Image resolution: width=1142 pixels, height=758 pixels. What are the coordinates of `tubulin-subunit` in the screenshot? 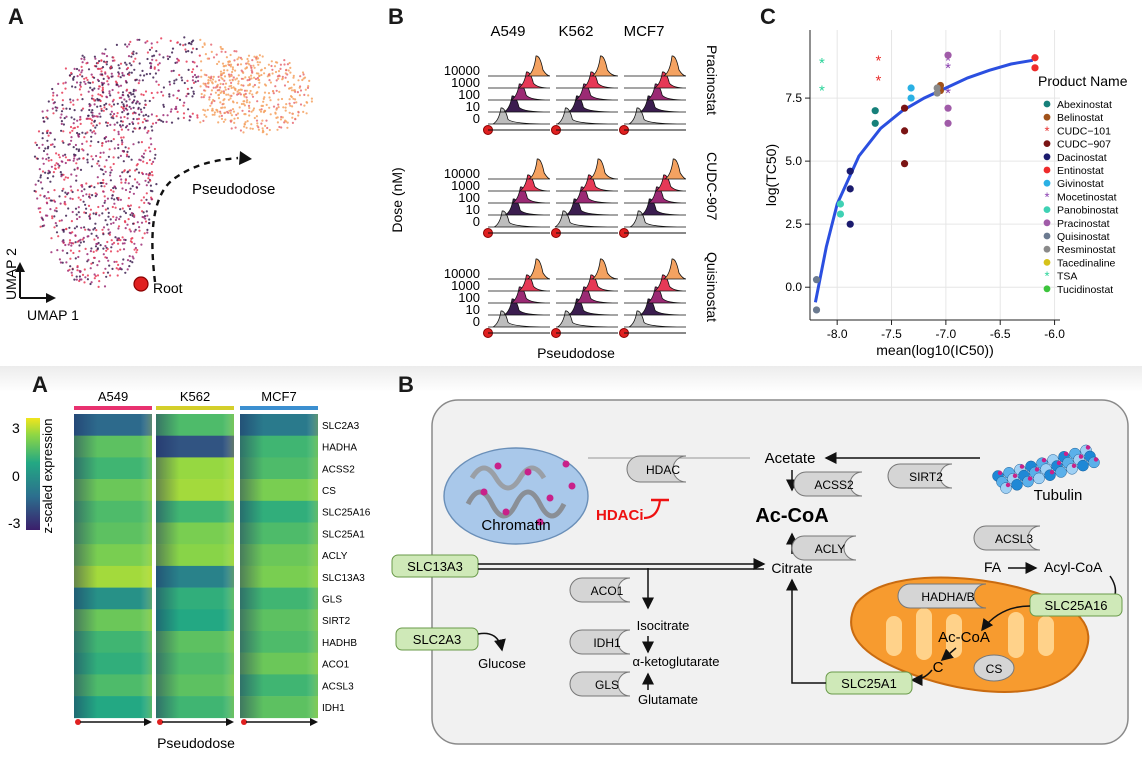 It's located at (1061, 472).